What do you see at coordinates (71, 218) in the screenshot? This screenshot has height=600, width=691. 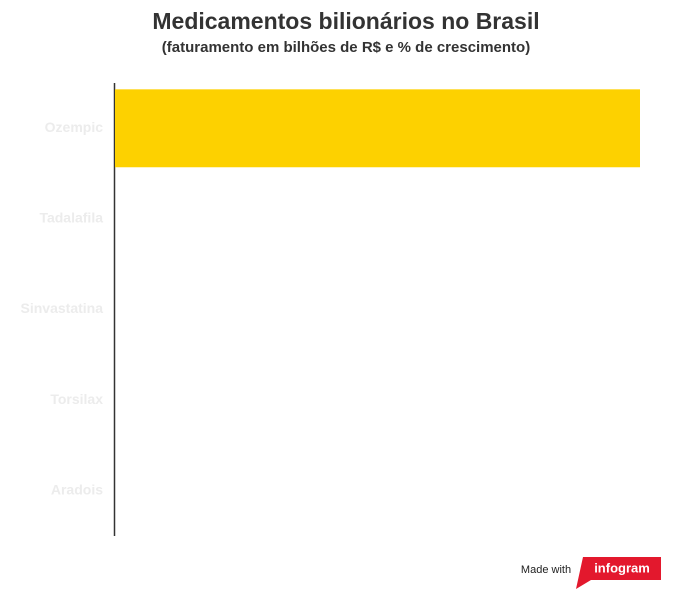 I see `category-label: Tadalafila` at bounding box center [71, 218].